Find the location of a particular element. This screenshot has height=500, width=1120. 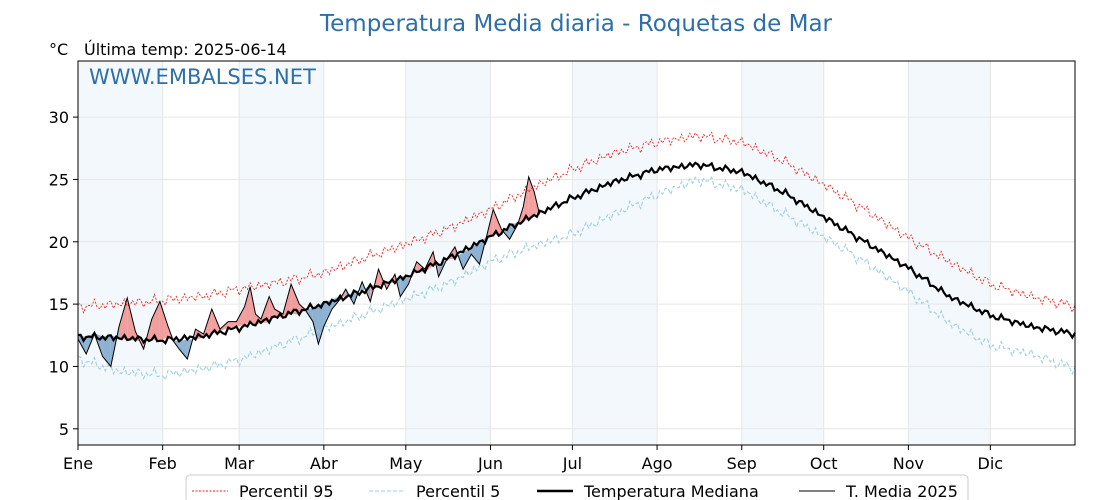

month-band-Nov is located at coordinates (949, 253).